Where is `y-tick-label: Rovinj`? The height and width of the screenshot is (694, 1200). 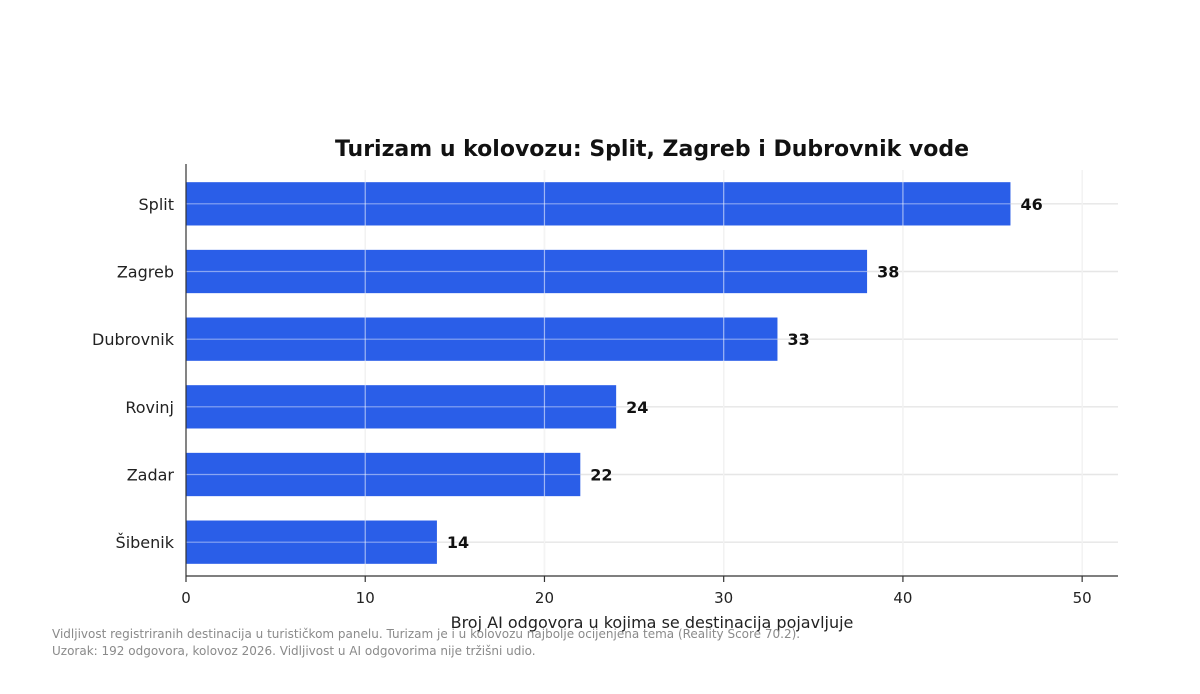
y-tick-label: Rovinj is located at coordinates (149, 407).